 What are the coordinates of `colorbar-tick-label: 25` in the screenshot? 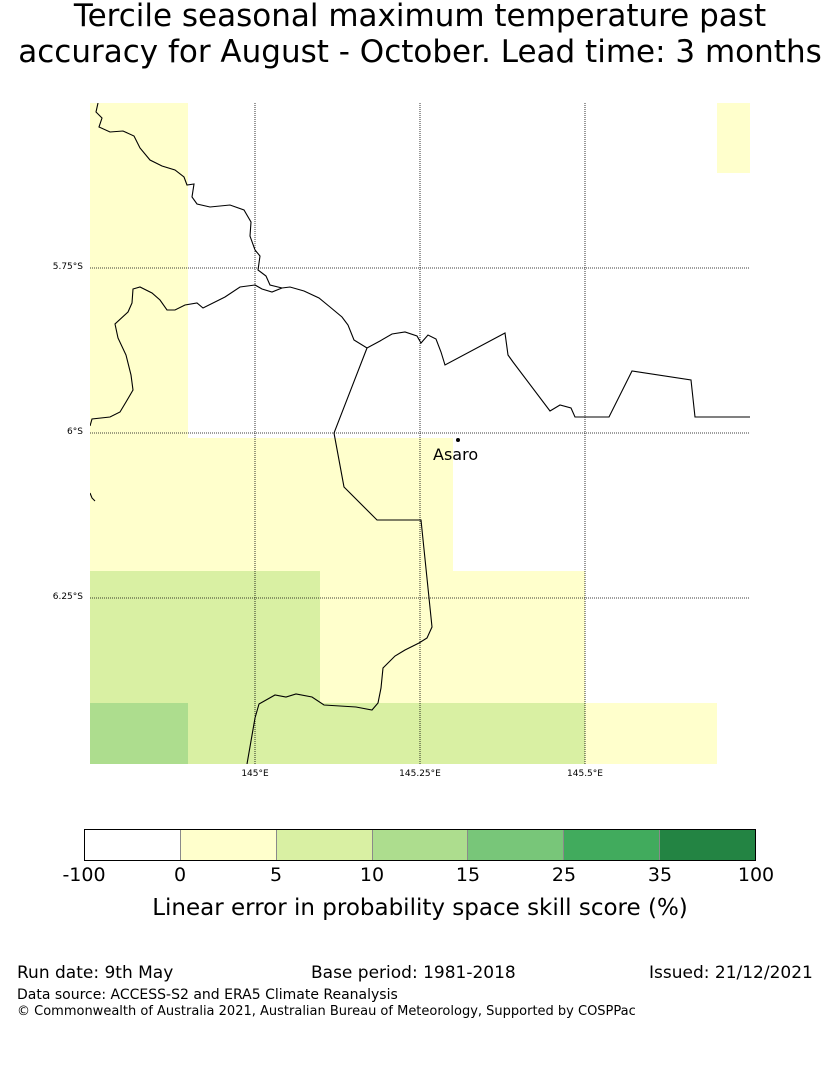 It's located at (564, 875).